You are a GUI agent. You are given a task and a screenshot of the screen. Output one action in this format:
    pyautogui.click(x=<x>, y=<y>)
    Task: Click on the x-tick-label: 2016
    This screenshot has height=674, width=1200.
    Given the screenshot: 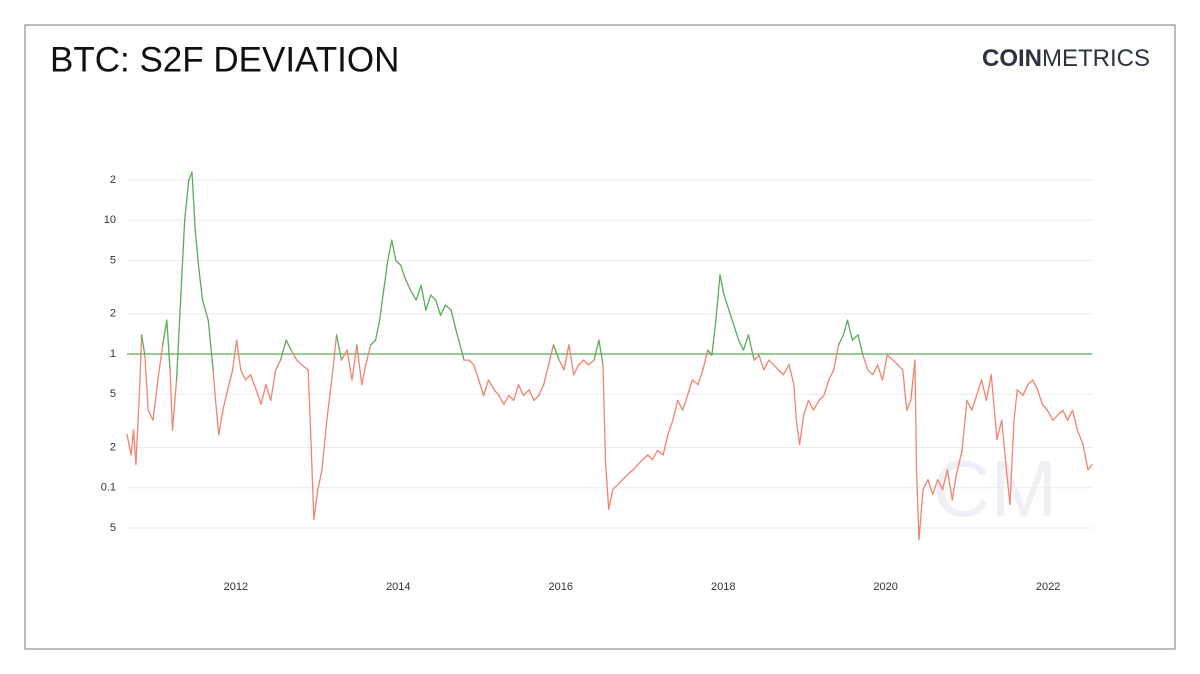 What is the action you would take?
    pyautogui.click(x=561, y=587)
    